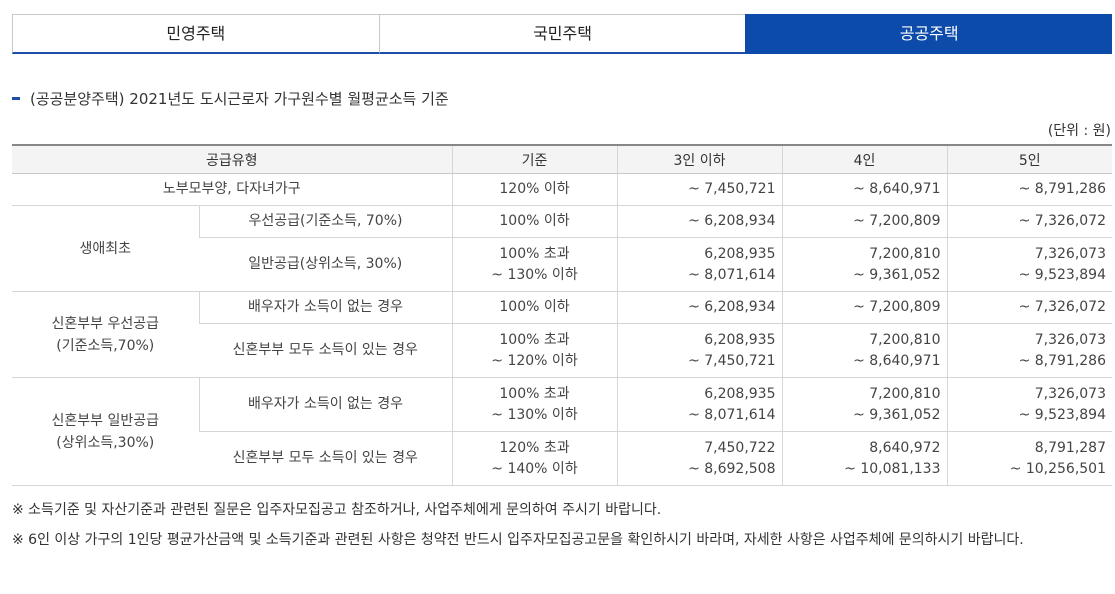 The image size is (1115, 594). I want to click on group-label-line: (기준소득,70%), so click(105, 345).